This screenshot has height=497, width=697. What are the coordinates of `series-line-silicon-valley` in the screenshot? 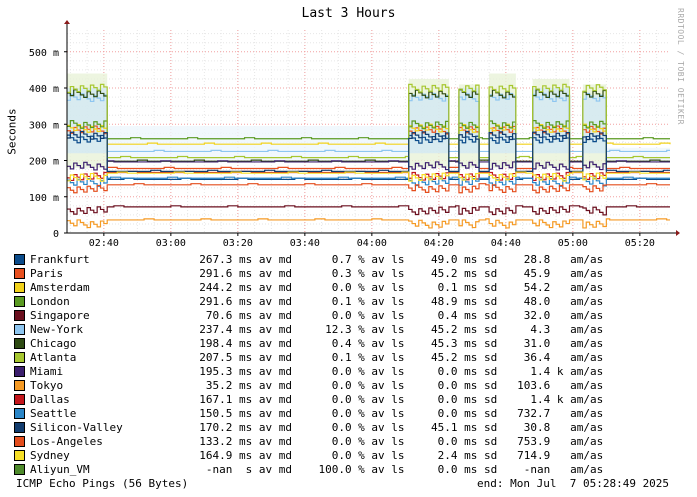 It's located at (368, 151).